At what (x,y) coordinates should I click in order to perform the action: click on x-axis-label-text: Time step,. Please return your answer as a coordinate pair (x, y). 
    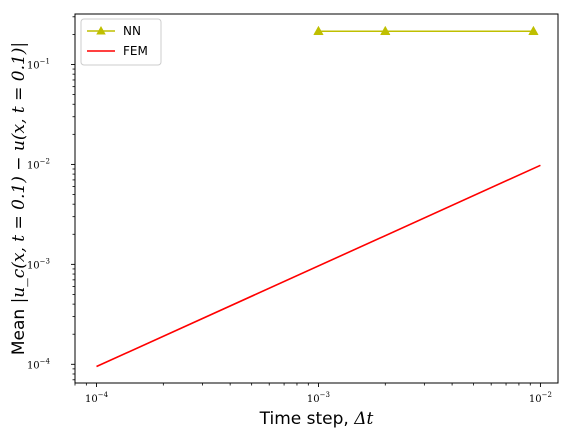
    Looking at the image, I should click on (307, 419).